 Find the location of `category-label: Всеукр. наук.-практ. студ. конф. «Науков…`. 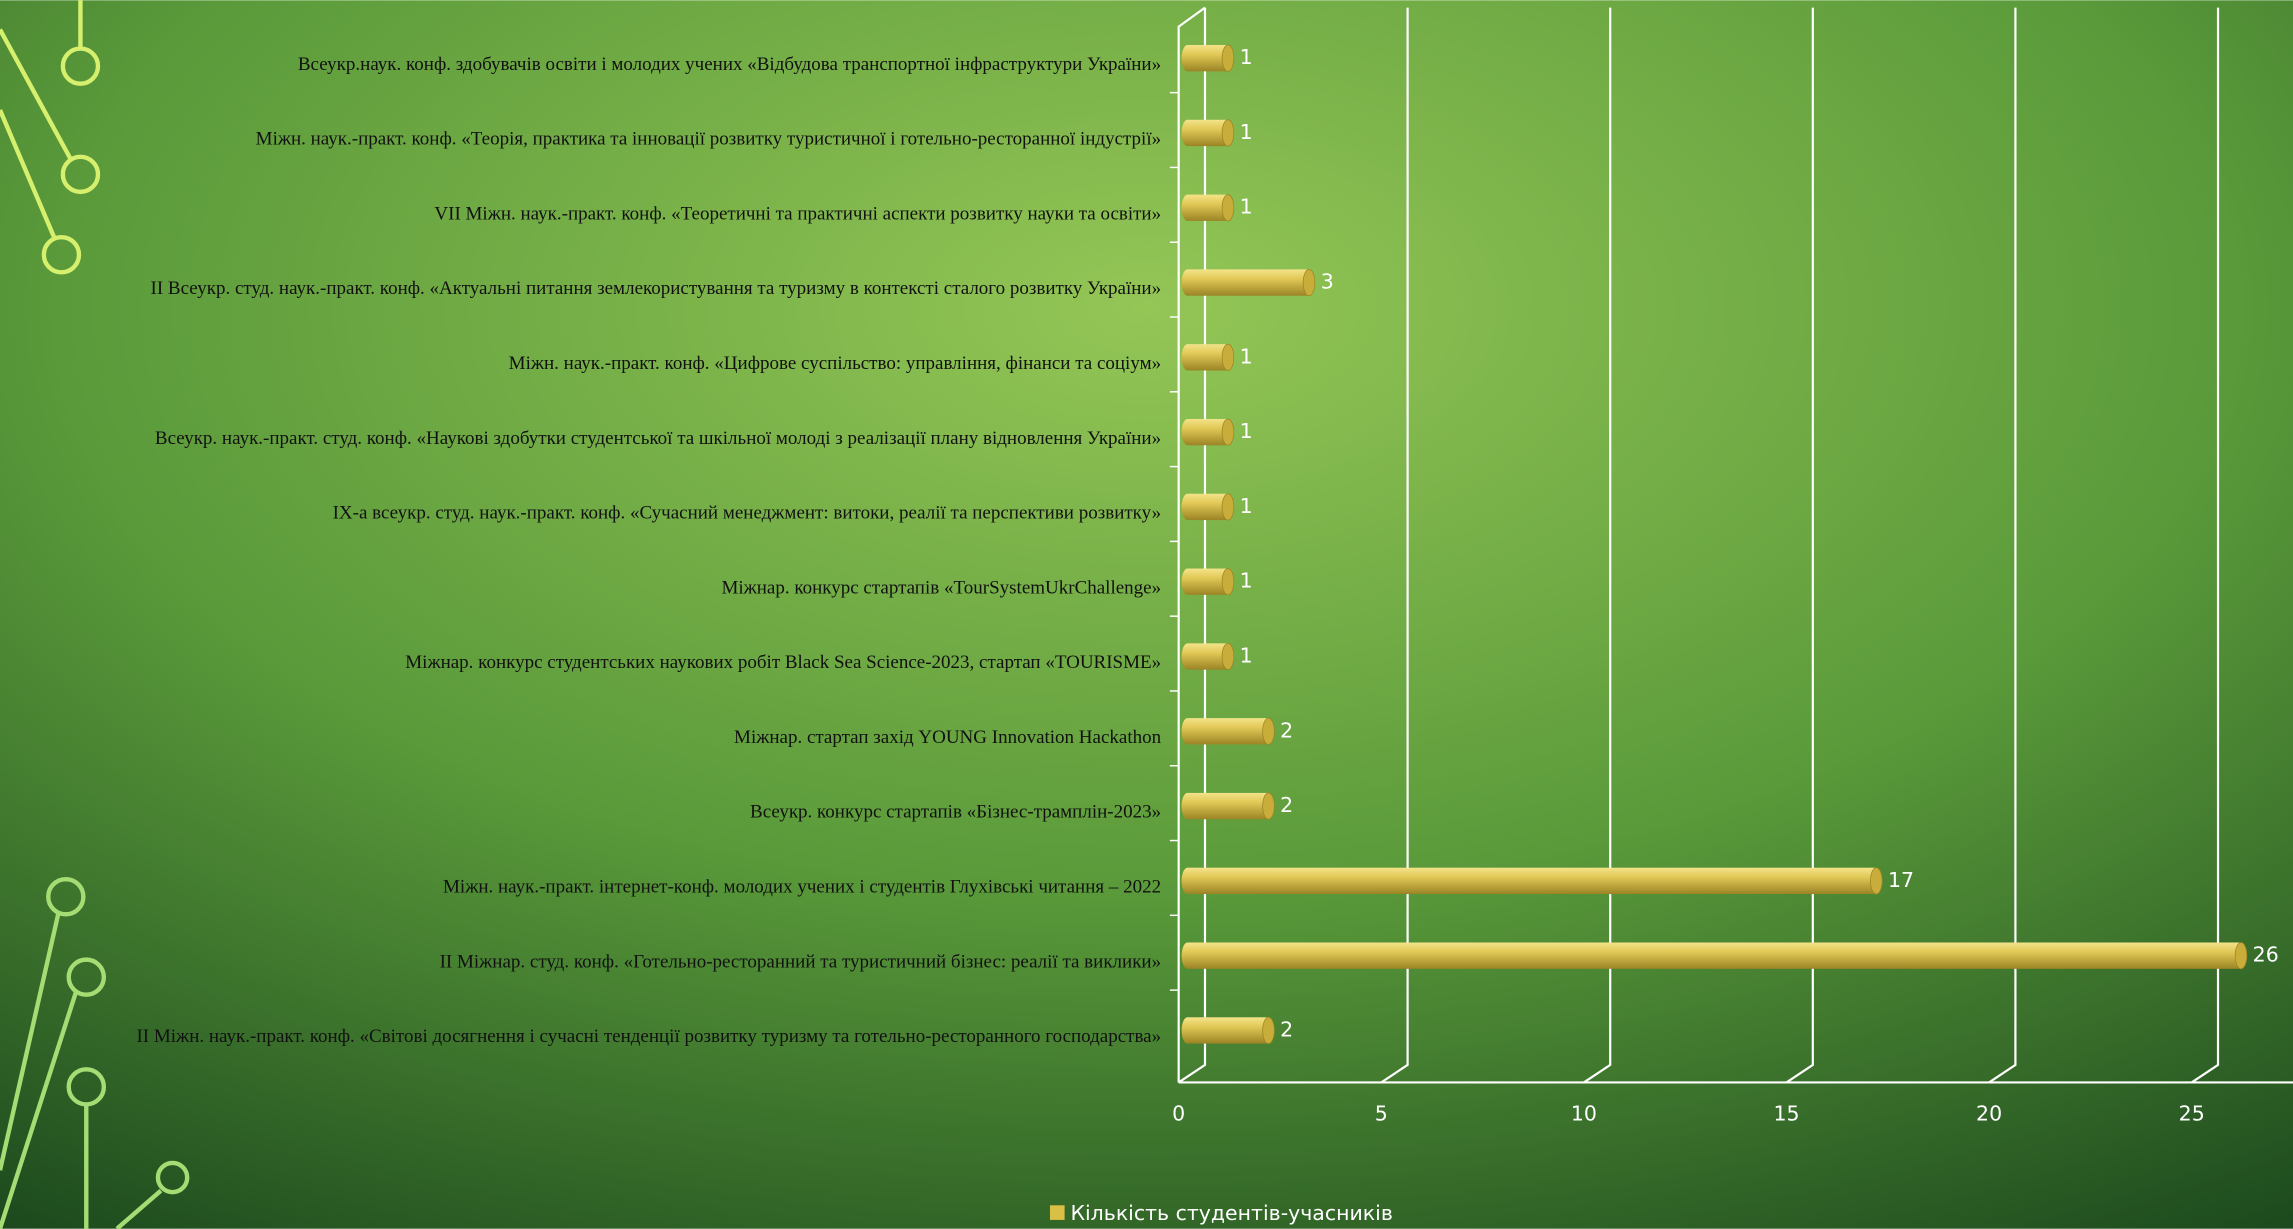

category-label: Всеукр. наук.-практ. студ. конф. «Науков… is located at coordinates (658, 438).